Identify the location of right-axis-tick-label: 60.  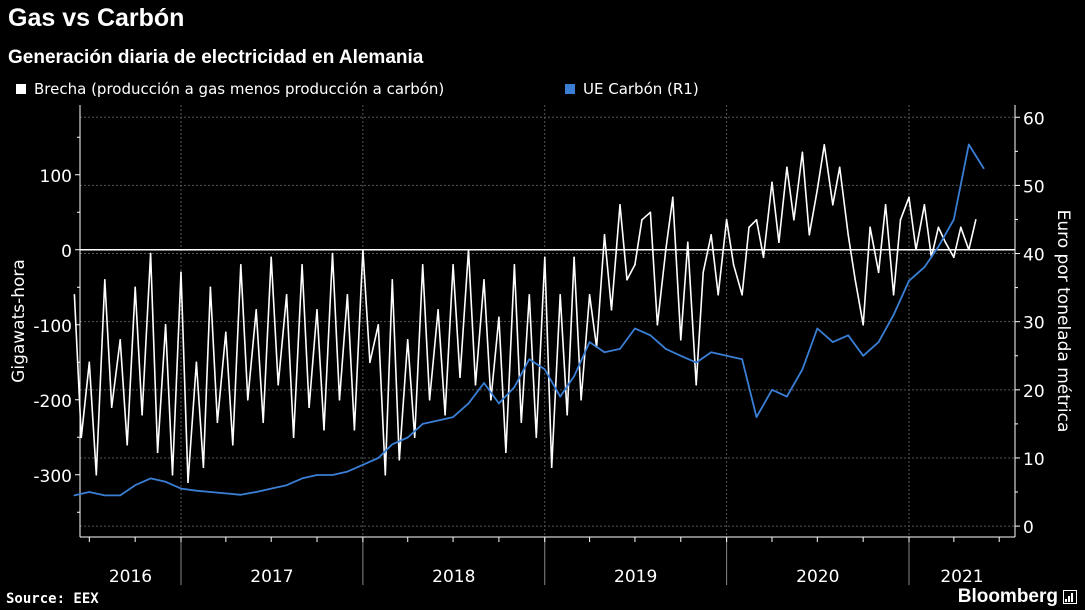
(1034, 119).